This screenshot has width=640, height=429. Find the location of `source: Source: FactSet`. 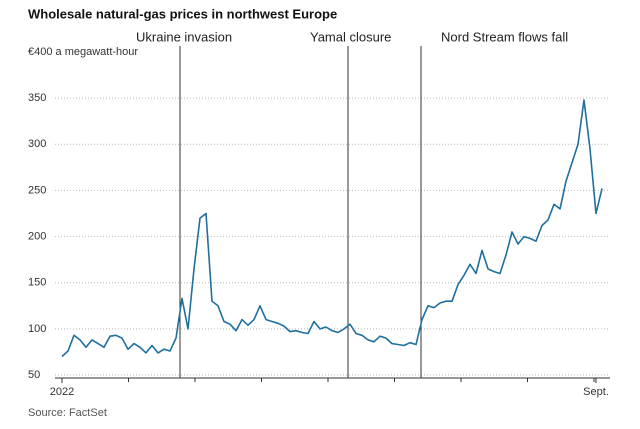

source: Source: FactSet is located at coordinates (67, 413).